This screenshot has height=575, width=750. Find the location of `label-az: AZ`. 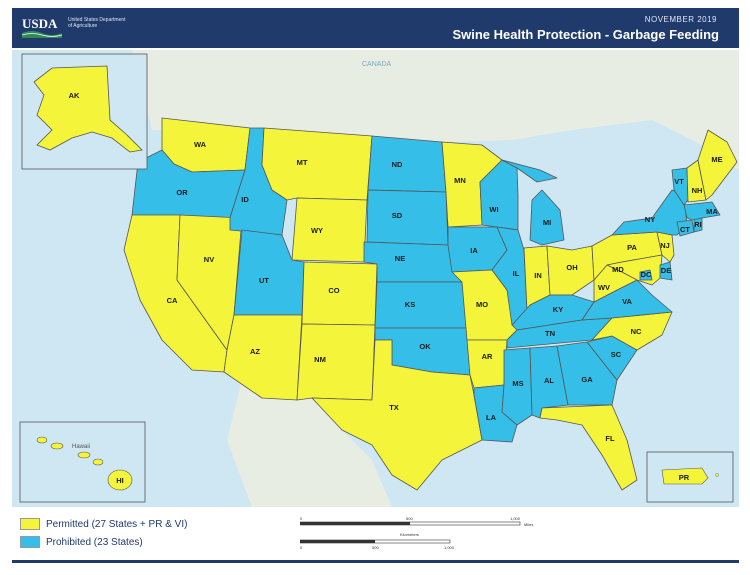

label-az: AZ is located at coordinates (255, 351).